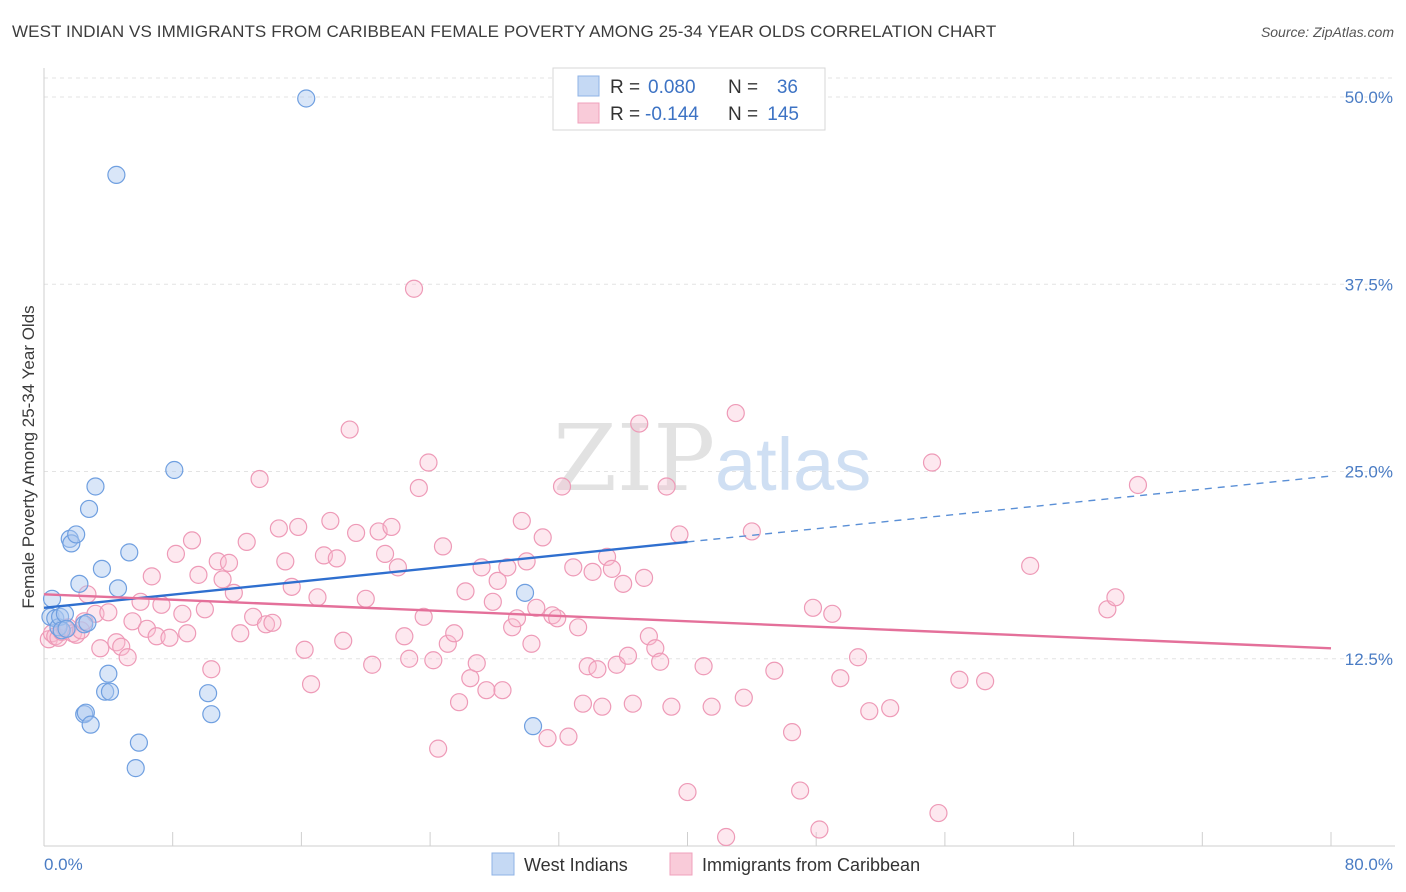  Describe the element at coordinates (588, 113) in the screenshot. I see `legend-swatch-pink` at that location.